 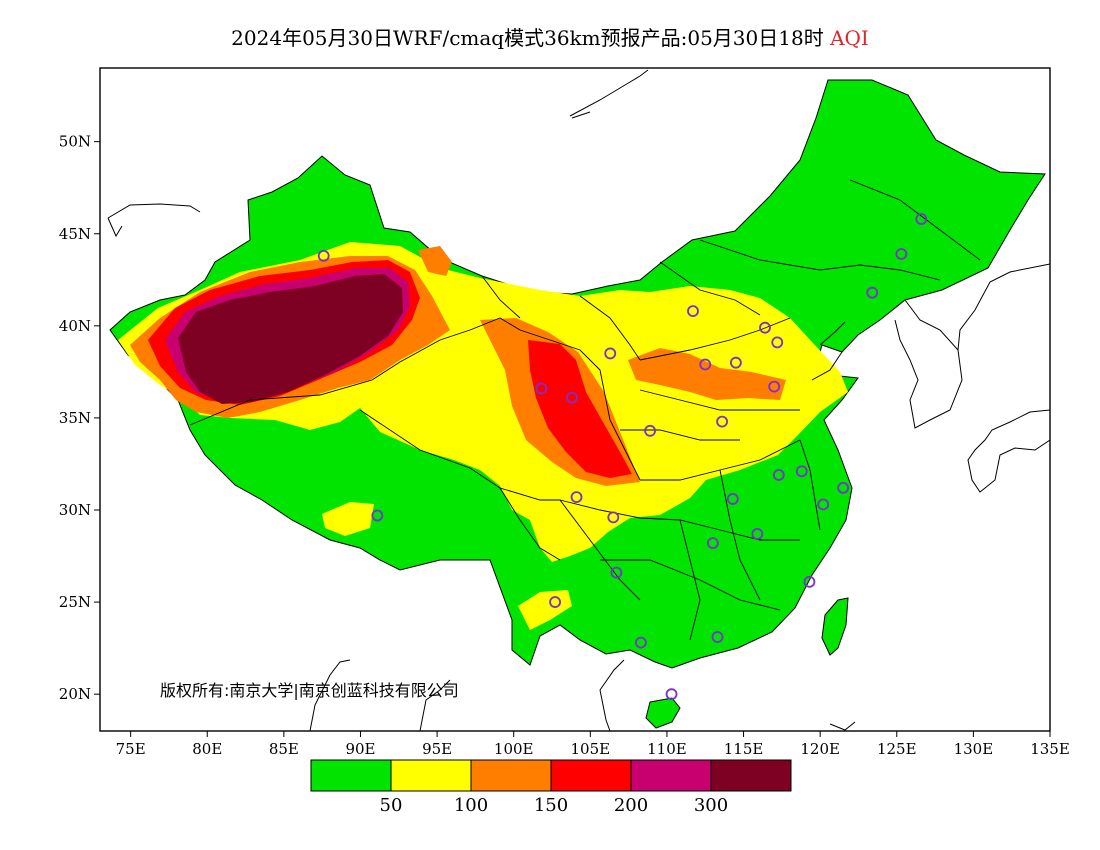 I want to click on lon-tick-label: 120E, so click(x=820, y=749).